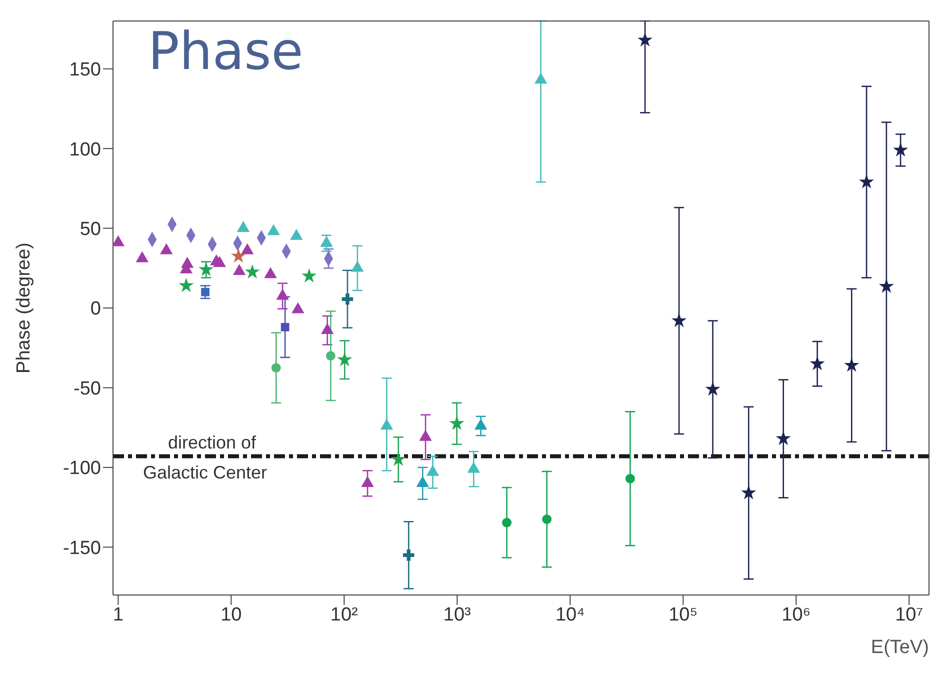  Describe the element at coordinates (81, 469) in the screenshot. I see `y-tick-label: -100` at that location.